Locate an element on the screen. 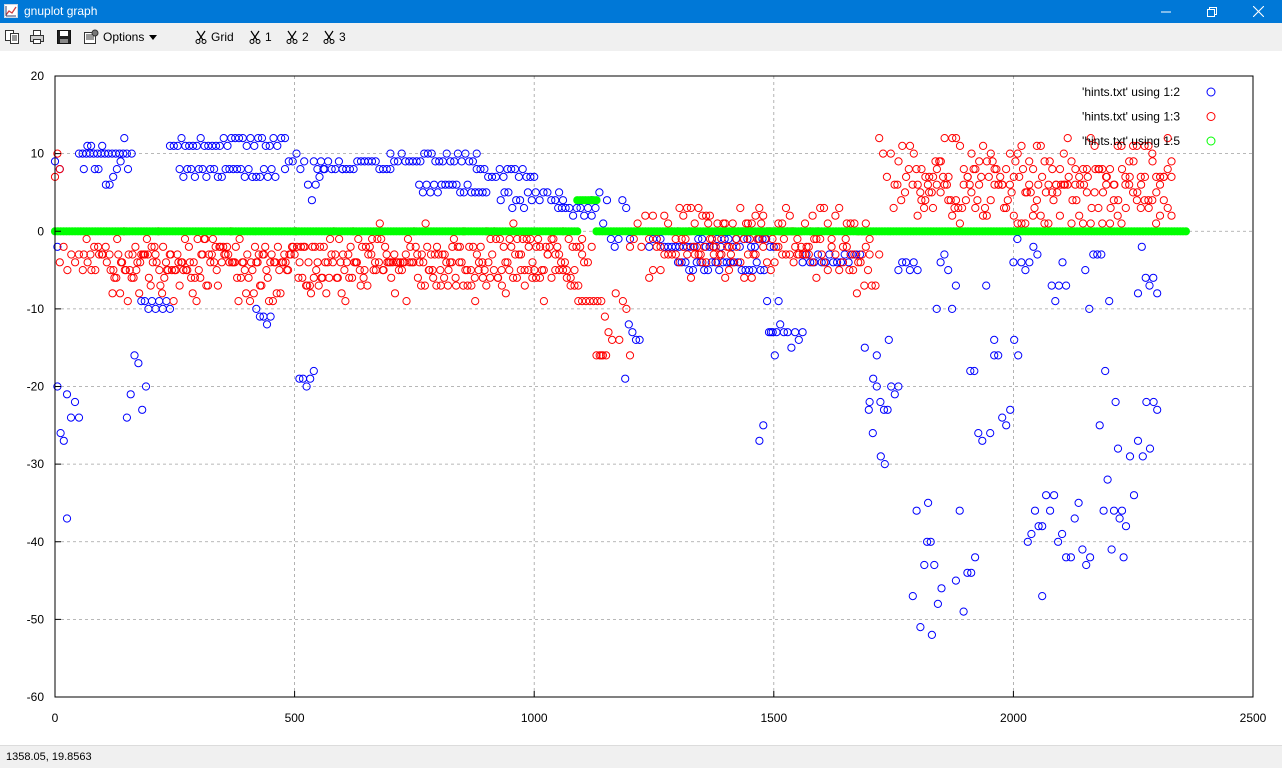  copy-clipboard-button is located at coordinates (12, 37).